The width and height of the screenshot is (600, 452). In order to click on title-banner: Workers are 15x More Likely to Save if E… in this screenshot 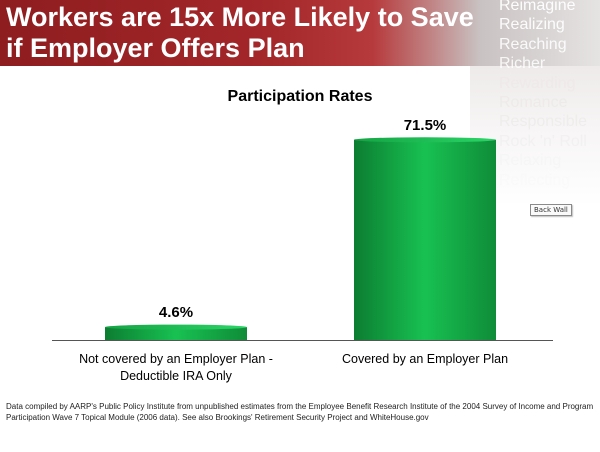, I will do `click(300, 33)`.